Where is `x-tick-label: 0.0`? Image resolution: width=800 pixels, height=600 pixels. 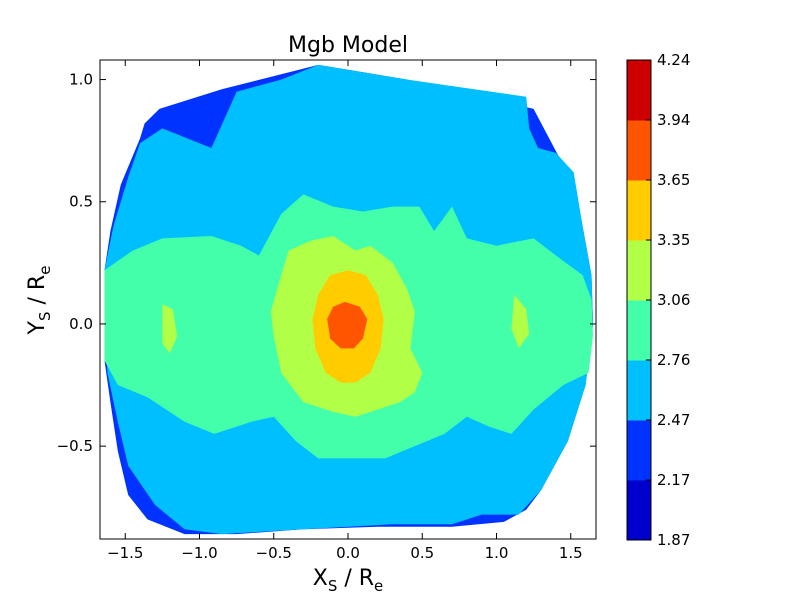 x-tick-label: 0.0 is located at coordinates (348, 553).